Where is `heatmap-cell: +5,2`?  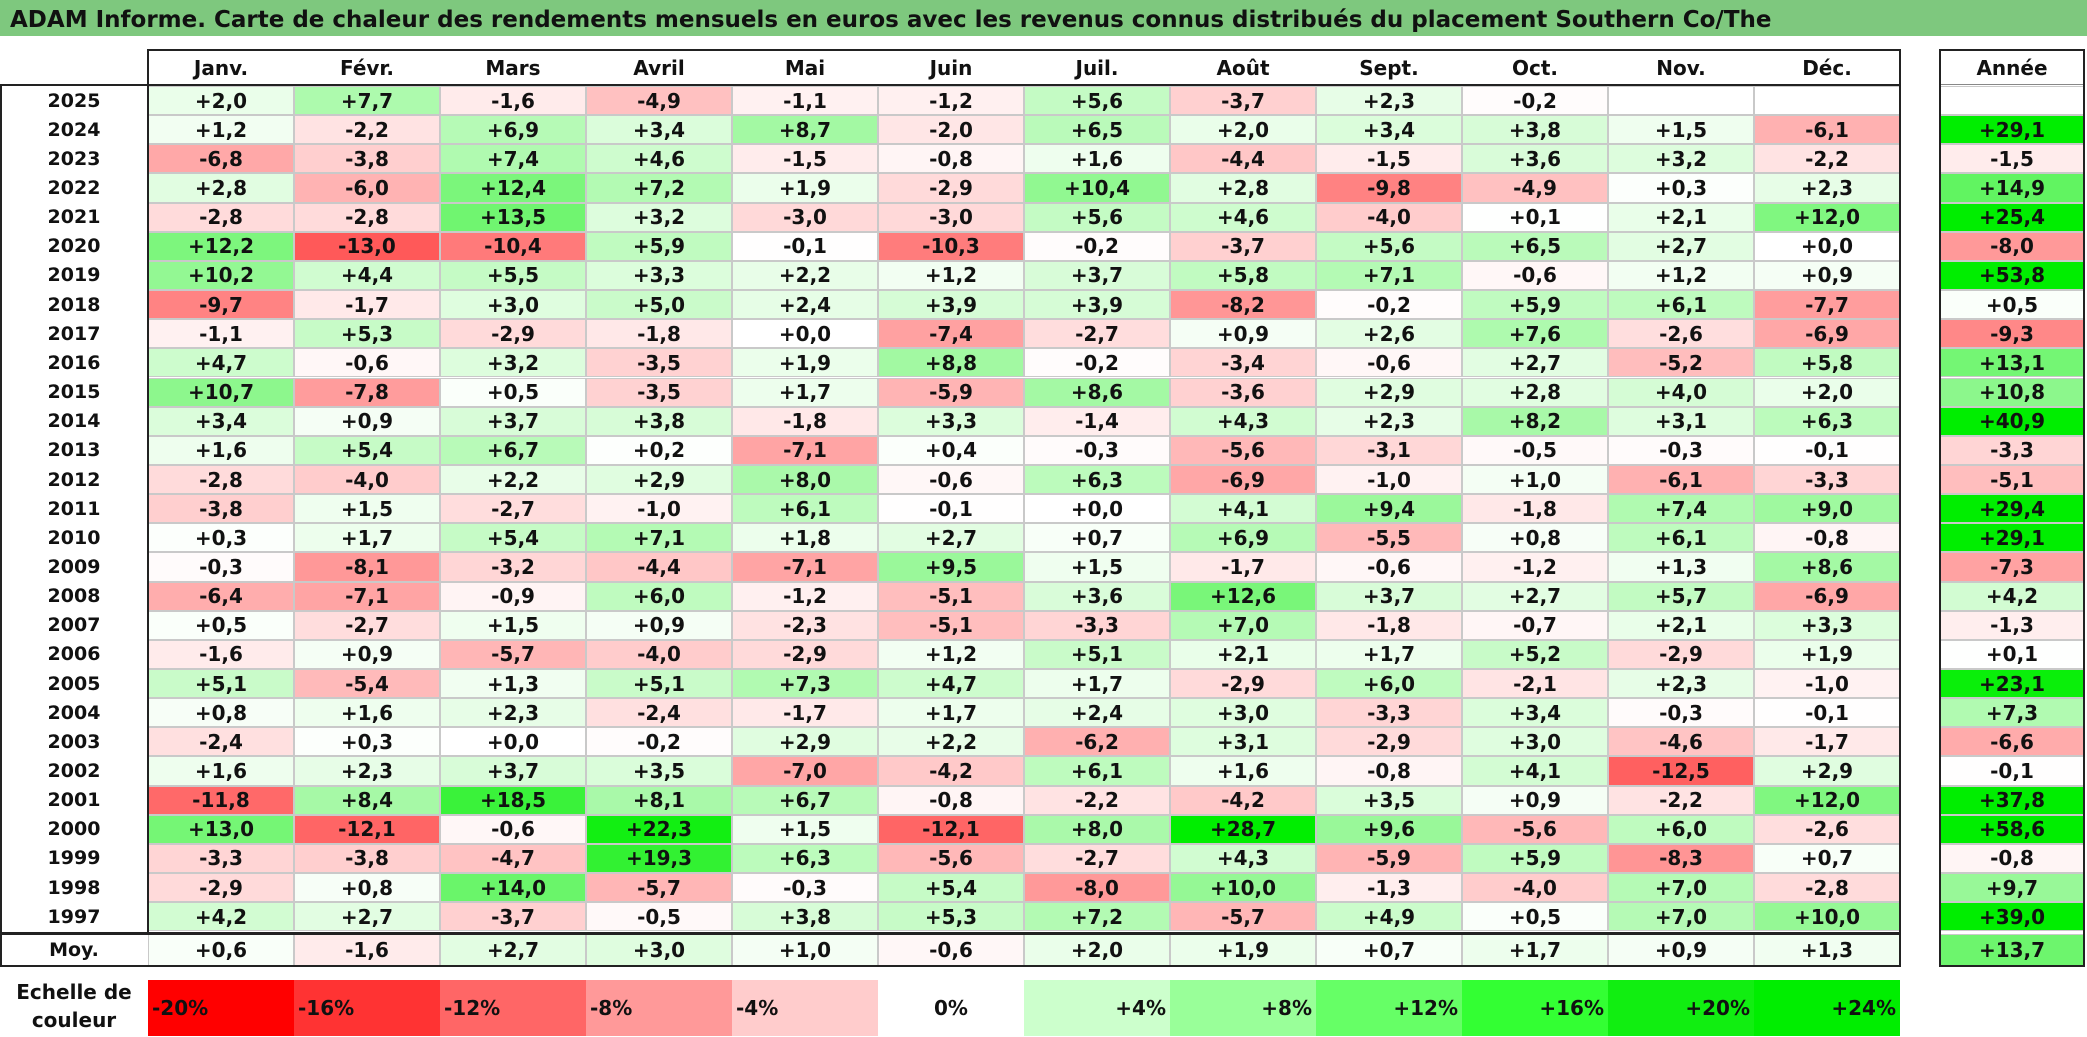
heatmap-cell: +5,2 is located at coordinates (1535, 654).